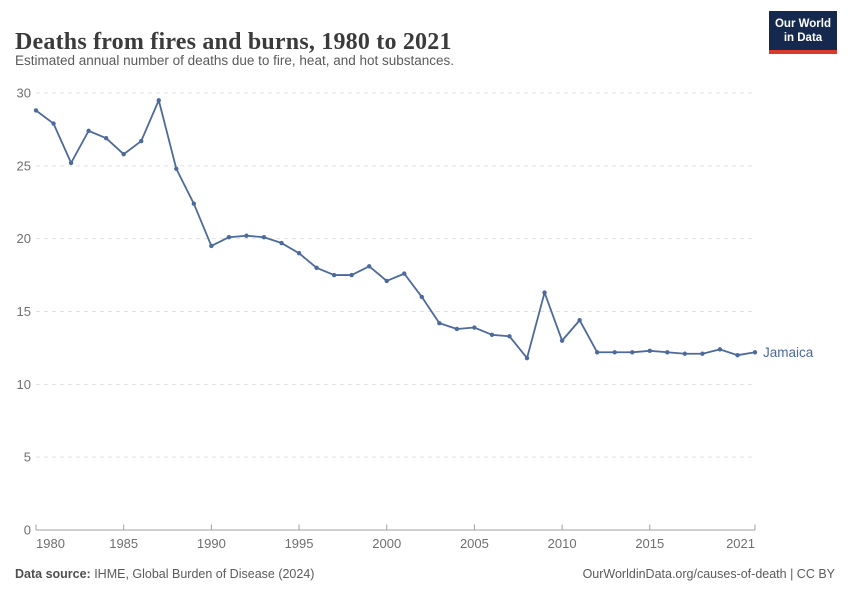  Describe the element at coordinates (802, 24) in the screenshot. I see `owid-logo-line1: Our World` at that location.